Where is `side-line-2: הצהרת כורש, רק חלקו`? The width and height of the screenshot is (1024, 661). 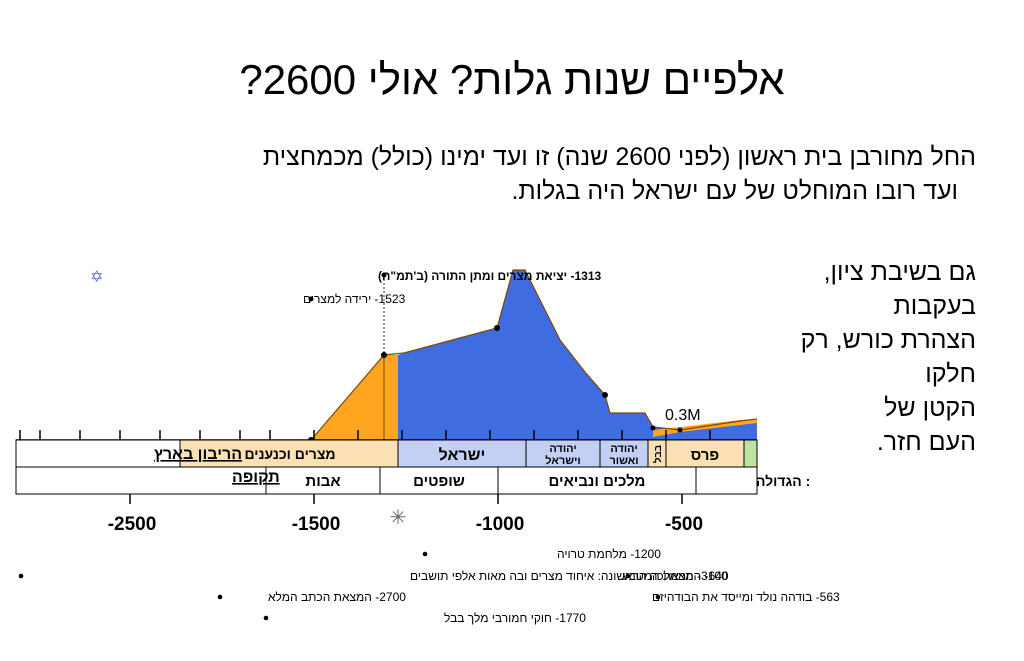
side-line-2: הצהרת כורש, רק חלקו is located at coordinates (888, 357).